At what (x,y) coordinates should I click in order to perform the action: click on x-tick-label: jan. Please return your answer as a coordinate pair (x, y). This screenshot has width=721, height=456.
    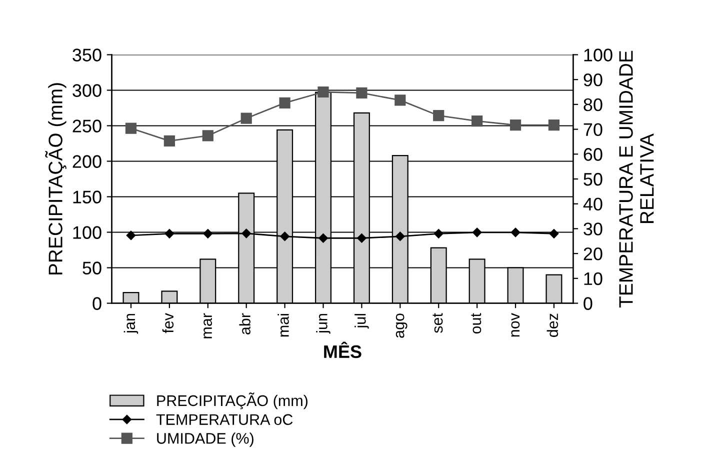
    Looking at the image, I should click on (131, 324).